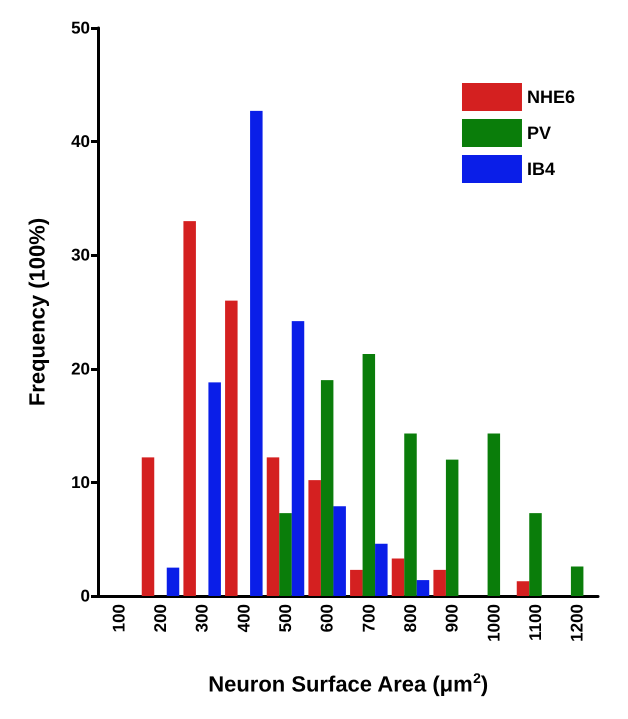 The height and width of the screenshot is (719, 628). I want to click on x-tick-label: 100, so click(118, 618).